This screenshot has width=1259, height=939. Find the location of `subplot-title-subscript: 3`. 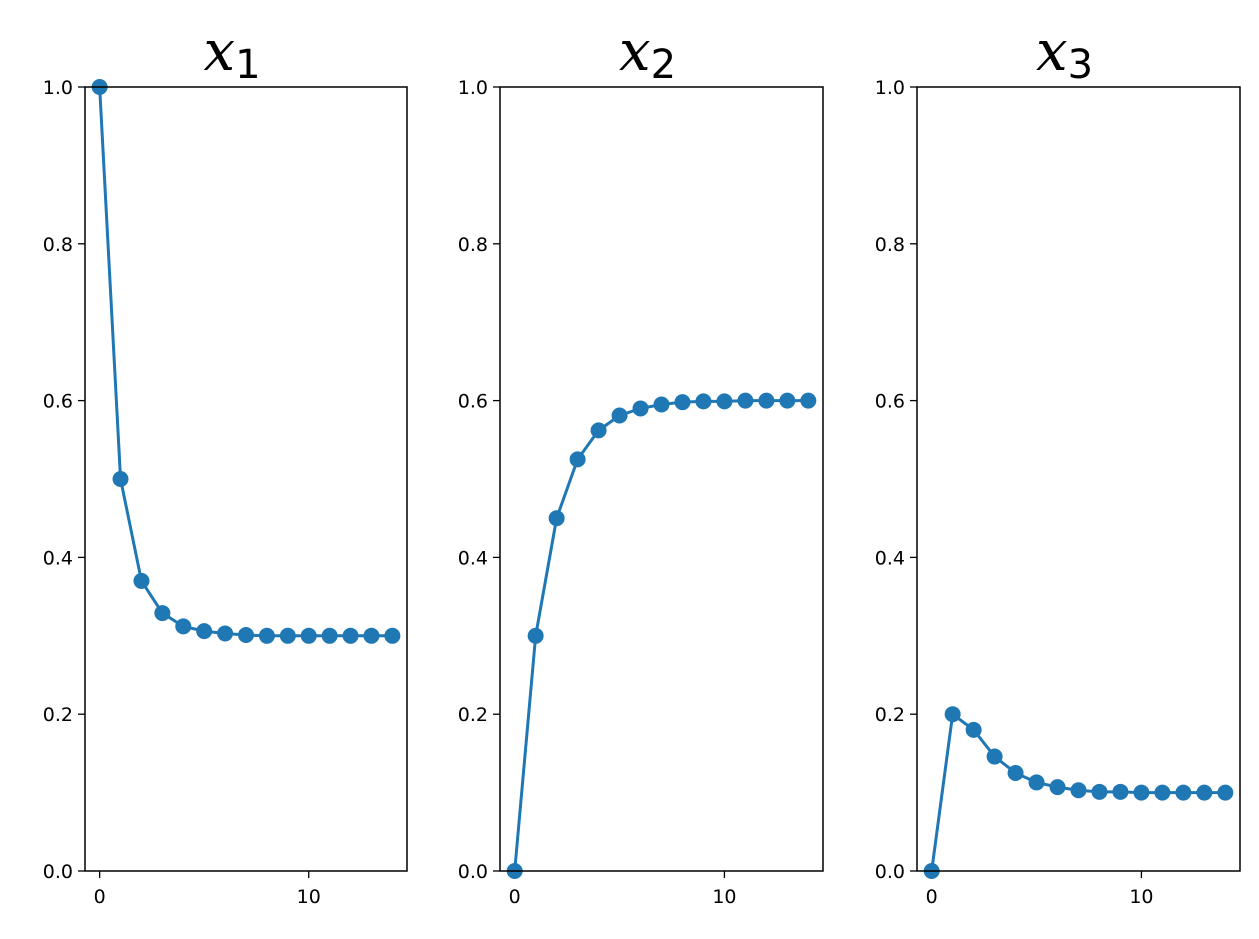

subplot-title-subscript: 3 is located at coordinates (1080, 65).